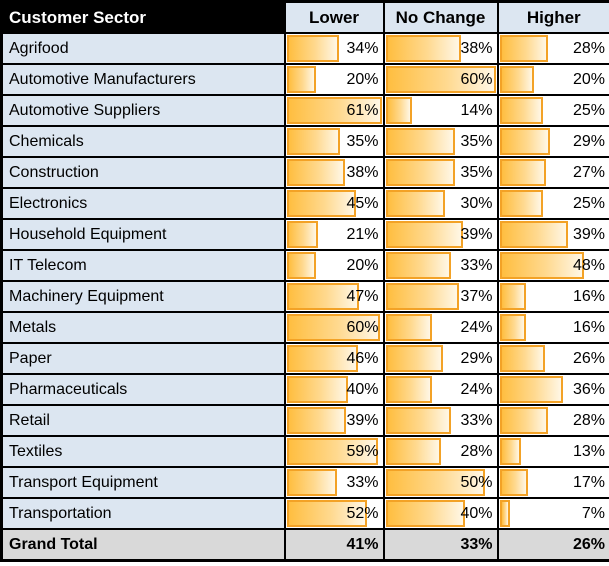  Describe the element at coordinates (143, 545) in the screenshot. I see `grand-total-label: Grand Total` at that location.